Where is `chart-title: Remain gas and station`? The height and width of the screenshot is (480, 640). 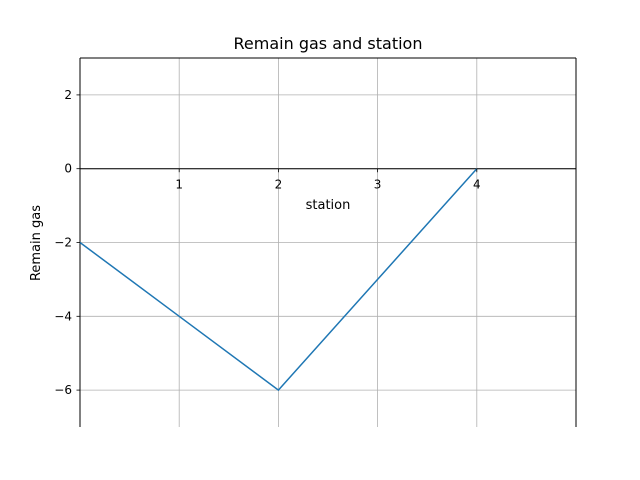 chart-title: Remain gas and station is located at coordinates (328, 43).